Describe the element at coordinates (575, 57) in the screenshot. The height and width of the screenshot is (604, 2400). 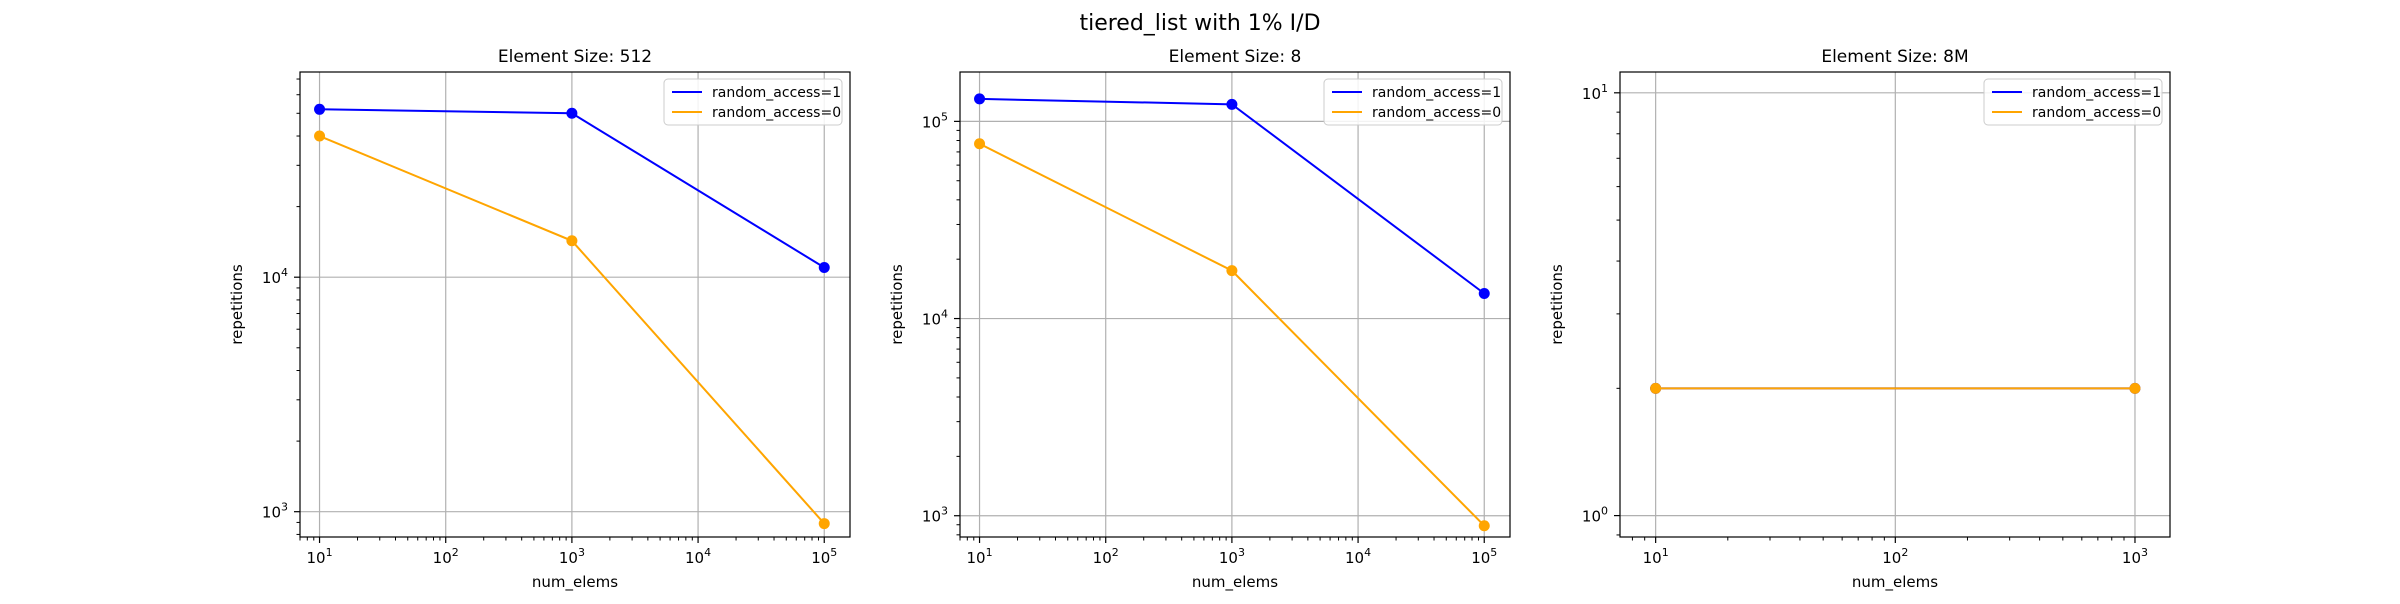
I see `panel-title: Element Size: 512` at that location.